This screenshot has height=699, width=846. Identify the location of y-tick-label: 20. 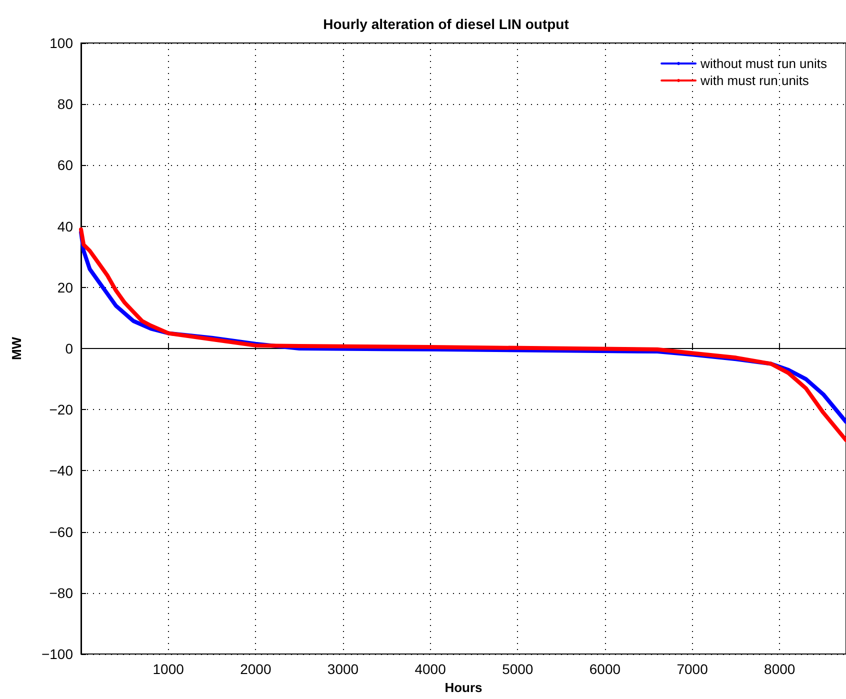
(65, 287).